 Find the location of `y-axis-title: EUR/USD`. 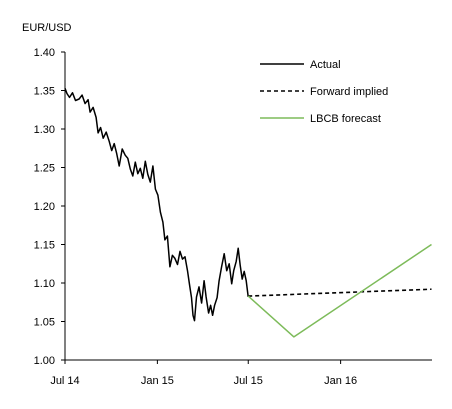

y-axis-title: EUR/USD is located at coordinates (47, 28).